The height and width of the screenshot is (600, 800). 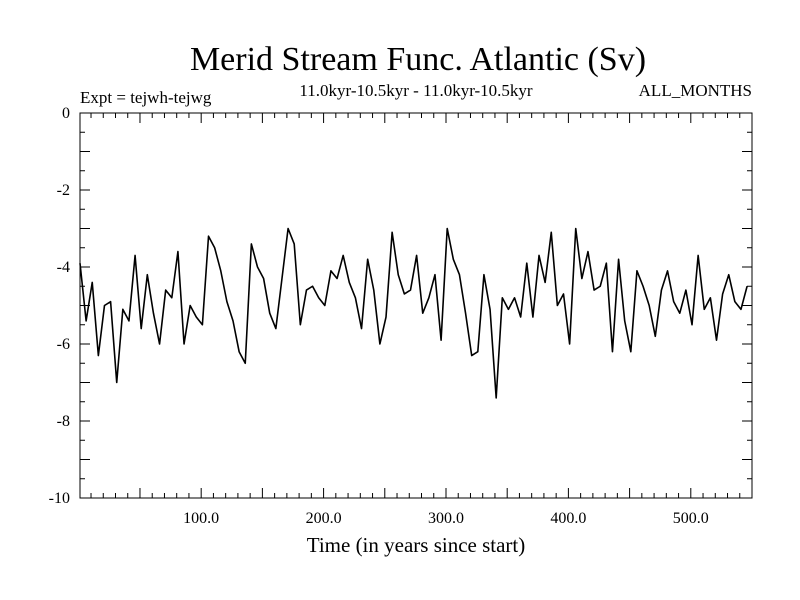 What do you see at coordinates (63, 421) in the screenshot?
I see `y-tick-label: -8` at bounding box center [63, 421].